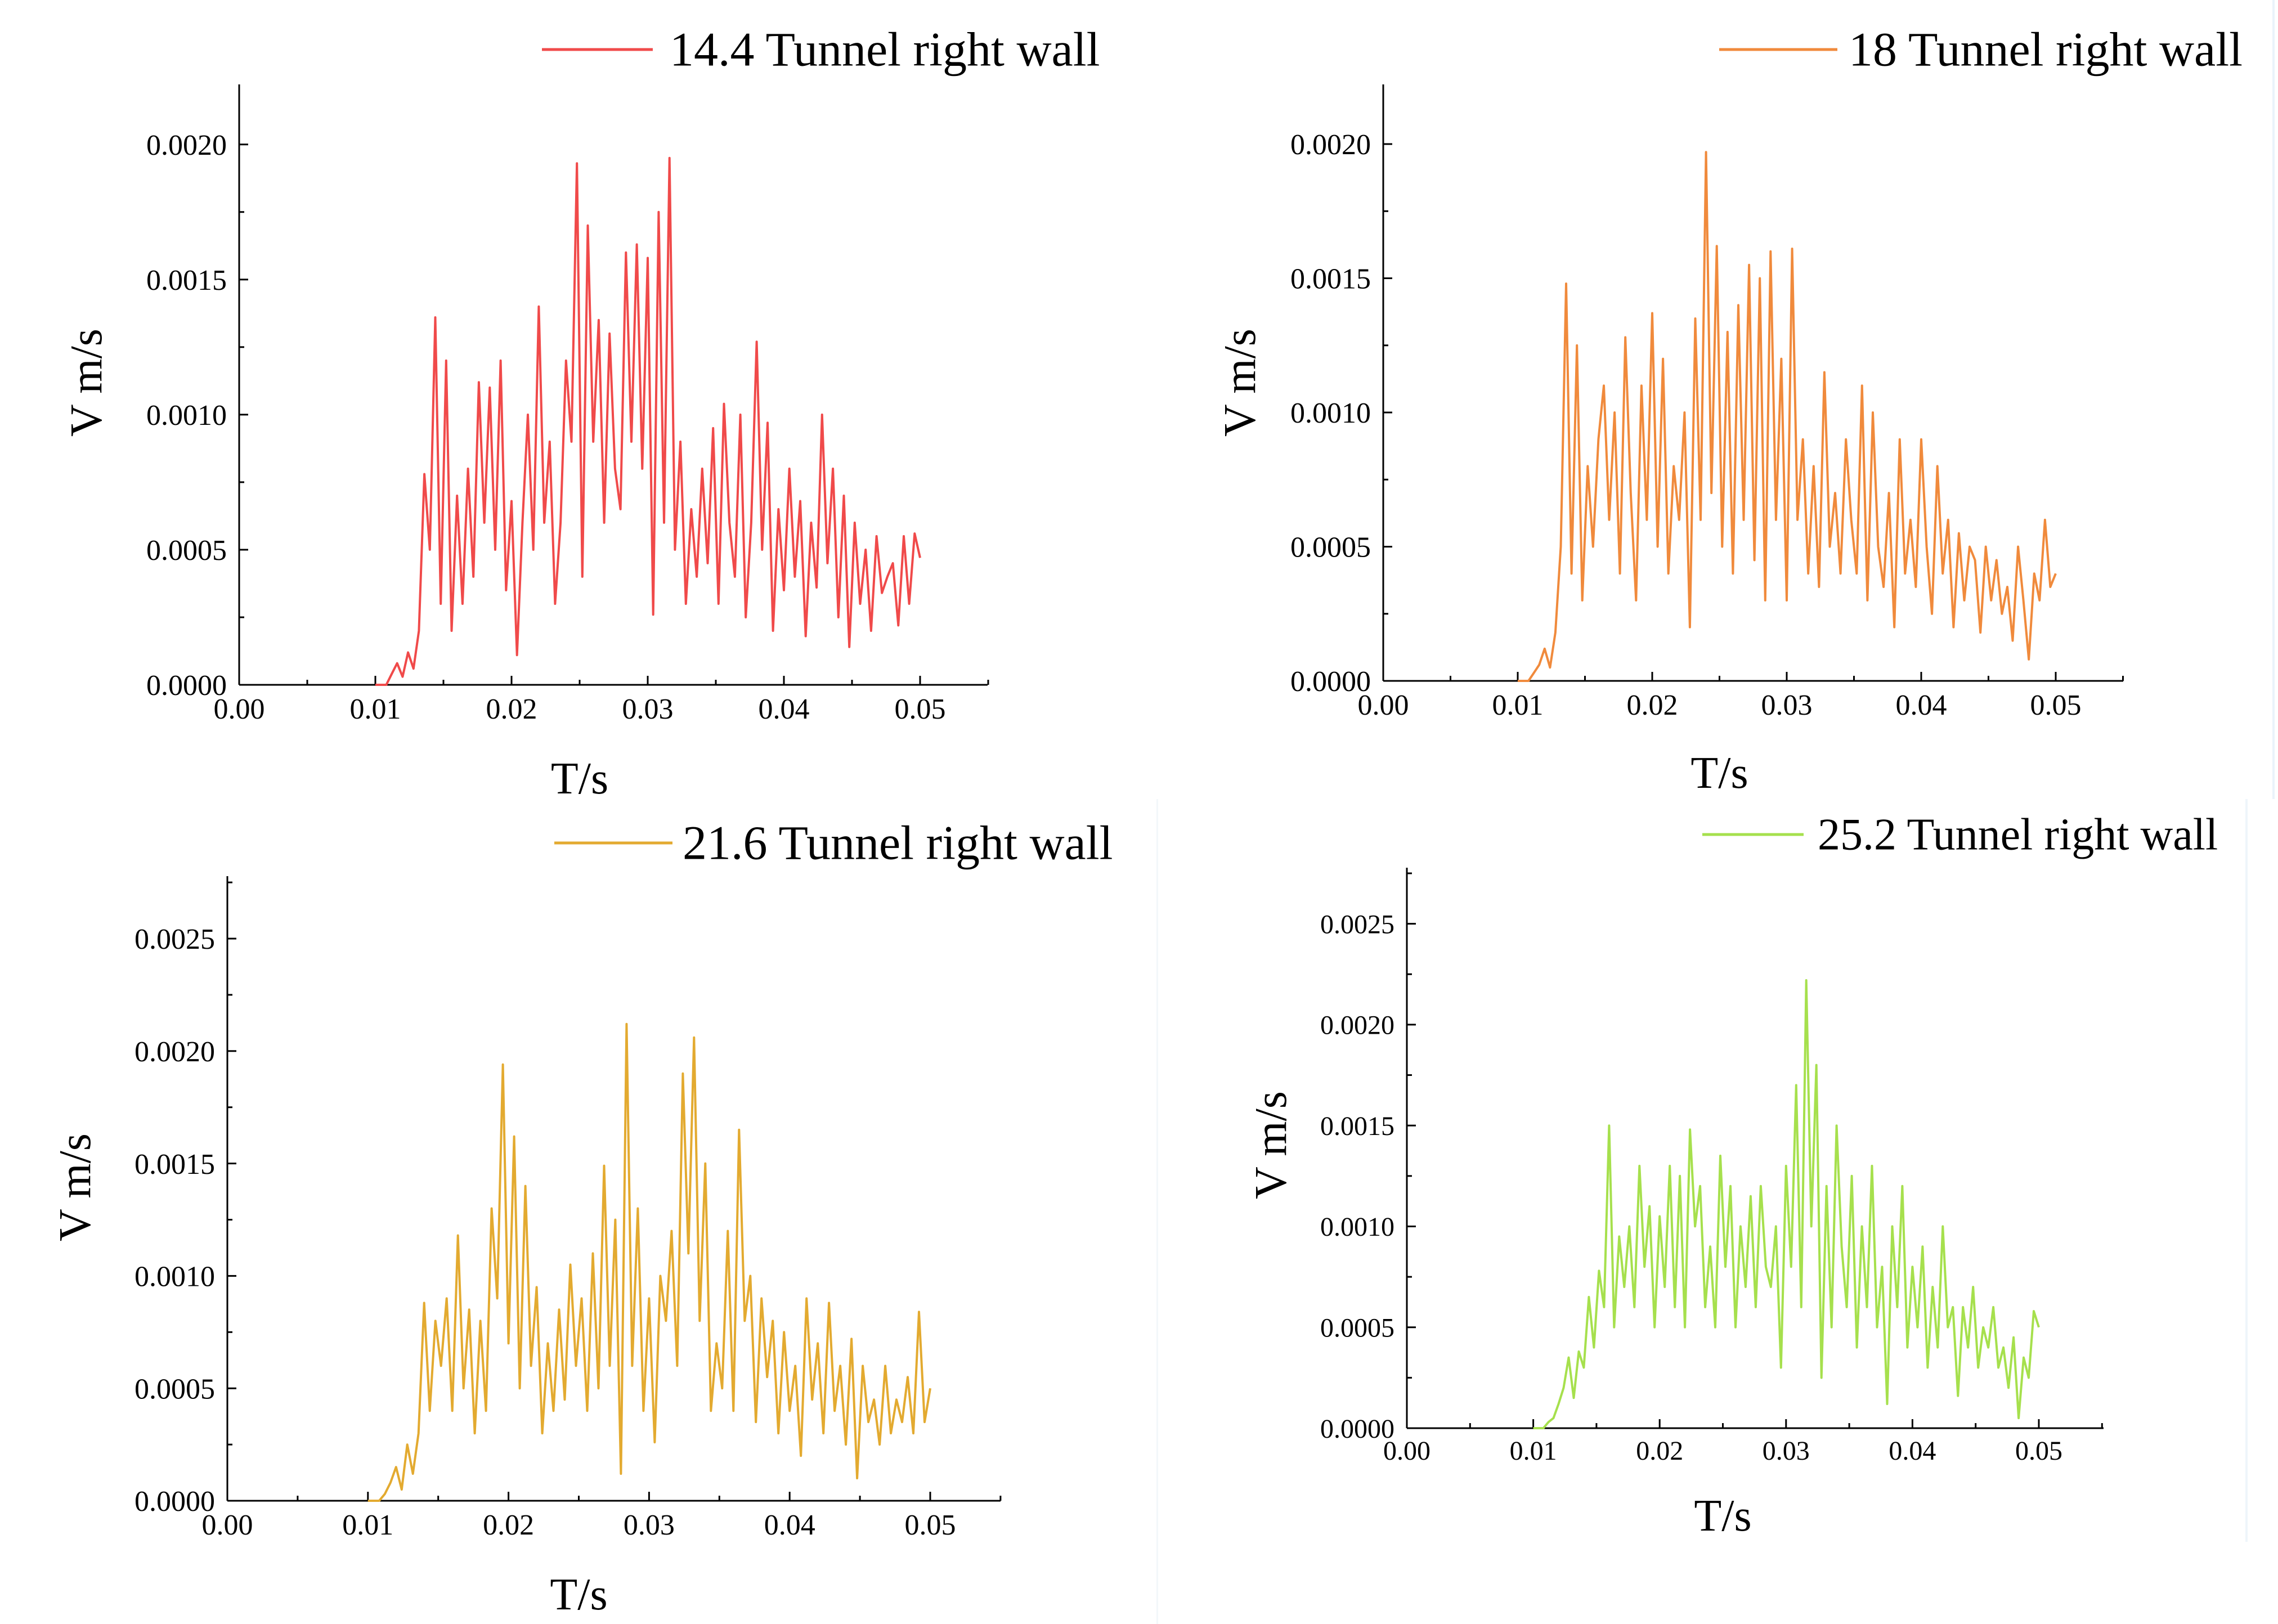 The height and width of the screenshot is (1624, 2278). I want to click on legend-label: 14.4 Tunnel right wall, so click(885, 49).